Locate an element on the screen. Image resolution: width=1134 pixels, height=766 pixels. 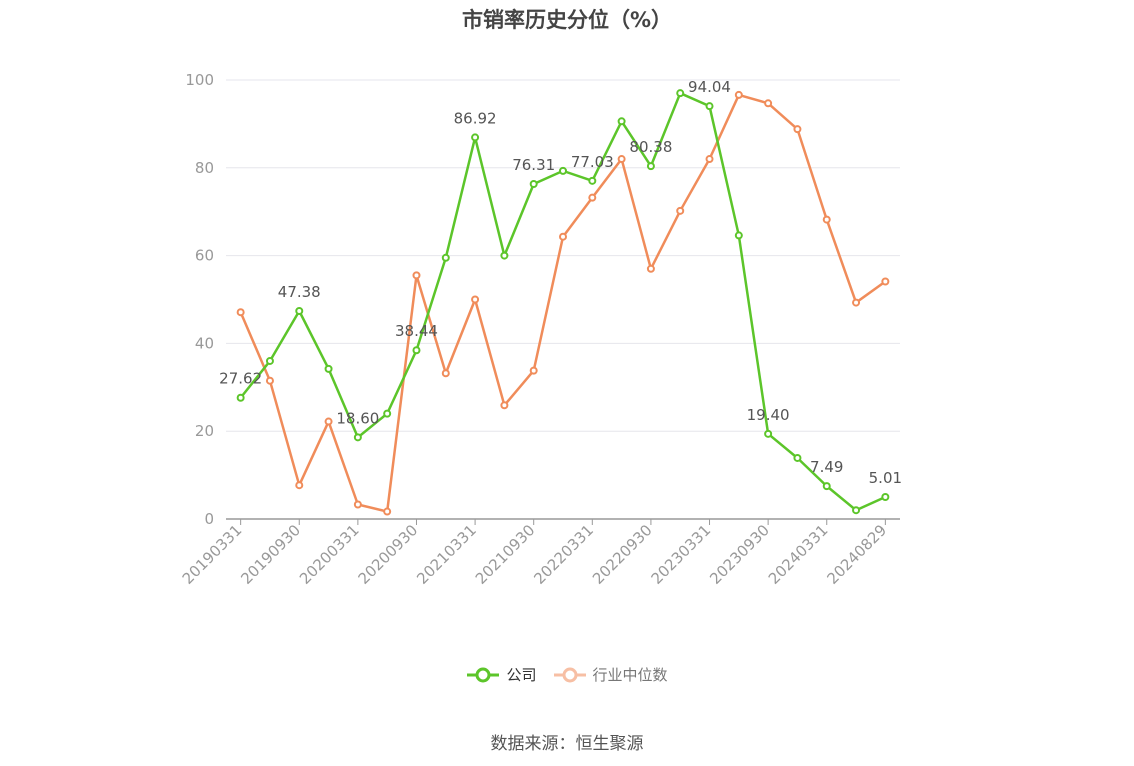
data-label: 38.44 is located at coordinates (416, 331).